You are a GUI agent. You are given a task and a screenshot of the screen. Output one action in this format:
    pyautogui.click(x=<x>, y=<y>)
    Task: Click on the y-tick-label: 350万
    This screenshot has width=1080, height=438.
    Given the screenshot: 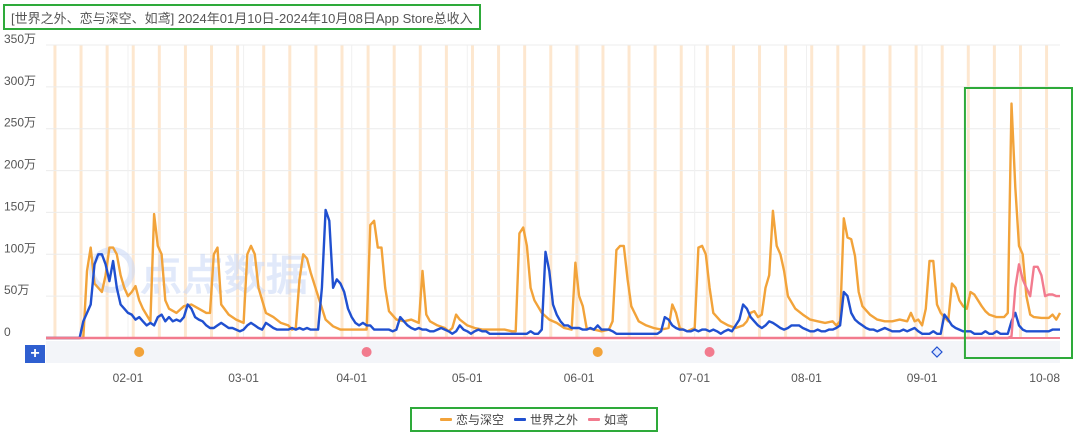 What is the action you would take?
    pyautogui.click(x=20, y=39)
    